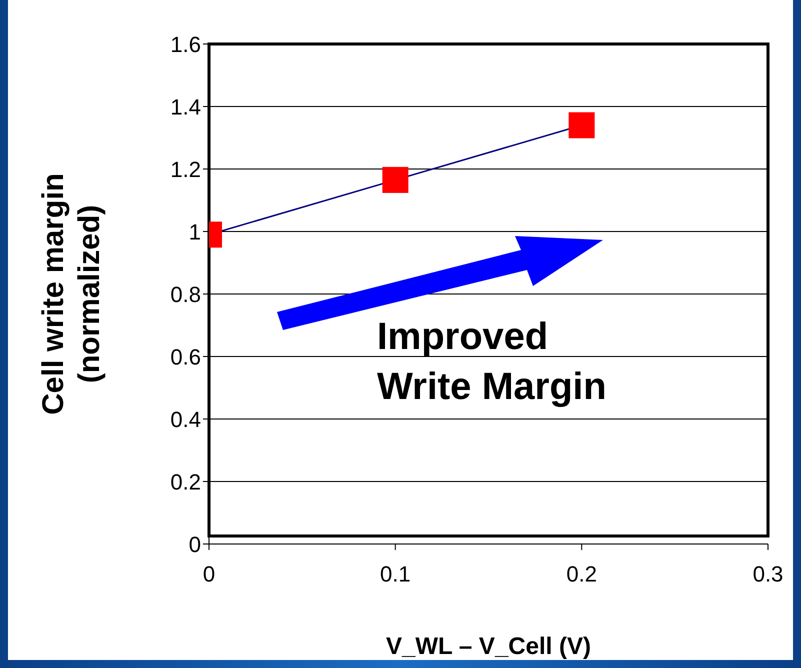 The width and height of the screenshot is (801, 668). Describe the element at coordinates (581, 574) in the screenshot. I see `x-tick-label: 0.2` at that location.